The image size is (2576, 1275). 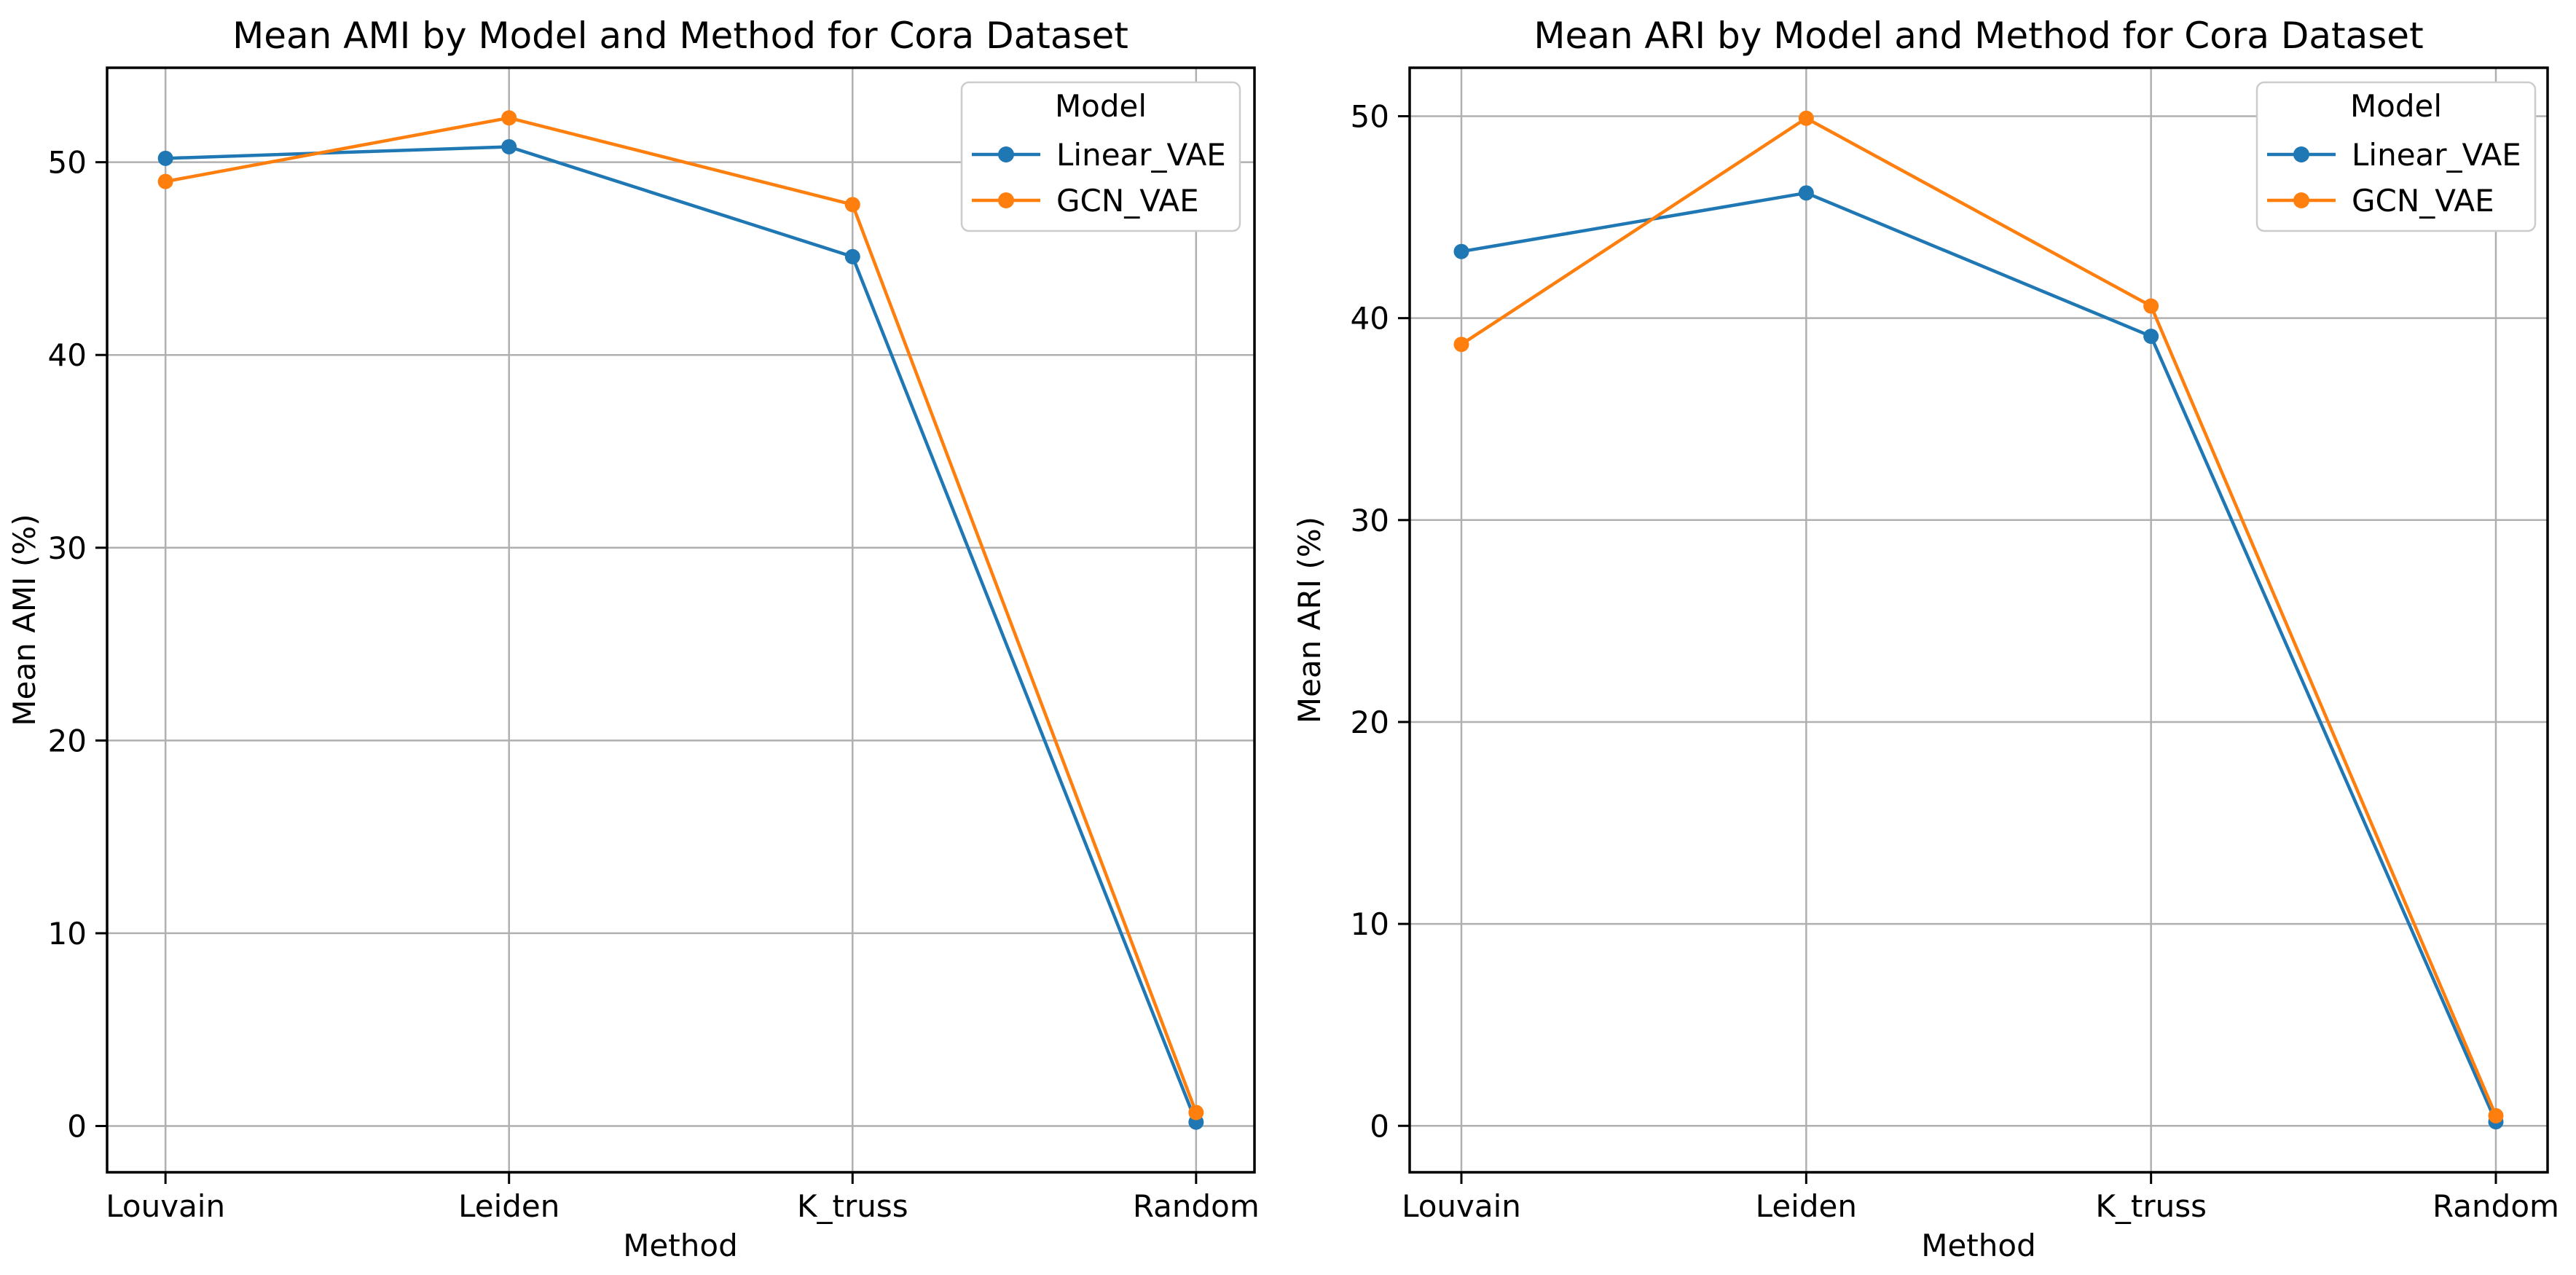 I want to click on chart-ami-ylabel: Mean AMI (%), so click(x=24, y=620).